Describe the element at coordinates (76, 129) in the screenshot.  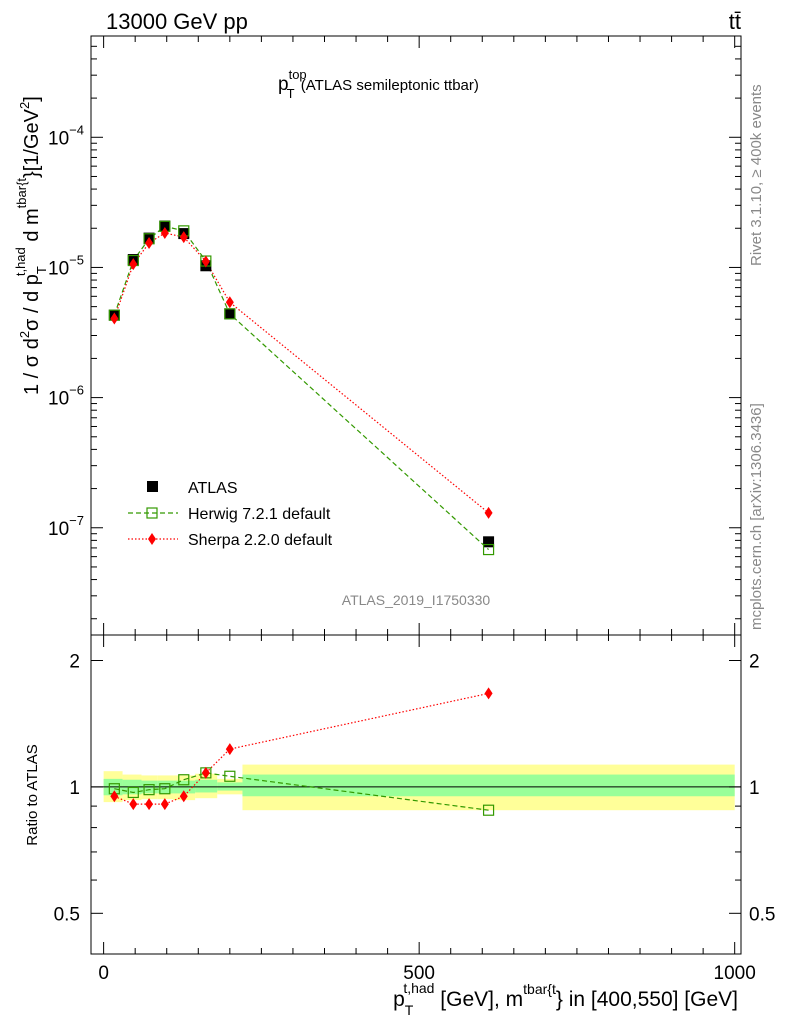
I see `tick-exponent: −4` at that location.